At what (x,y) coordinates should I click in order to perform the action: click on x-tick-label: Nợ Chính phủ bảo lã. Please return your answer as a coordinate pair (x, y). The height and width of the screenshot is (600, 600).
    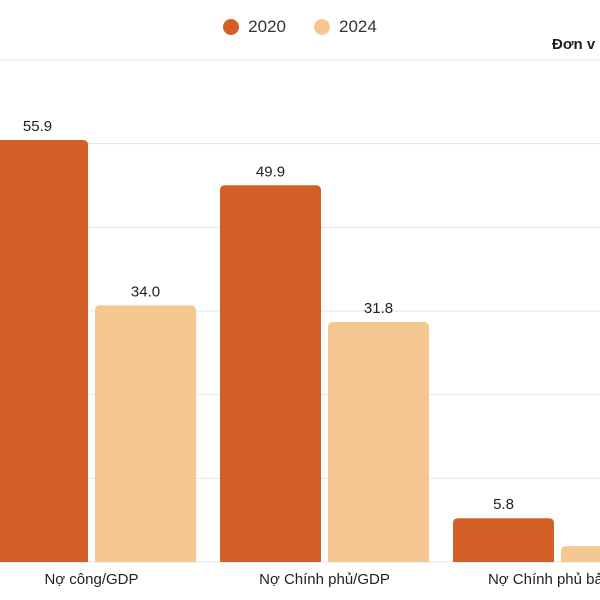
    Looking at the image, I should click on (544, 579).